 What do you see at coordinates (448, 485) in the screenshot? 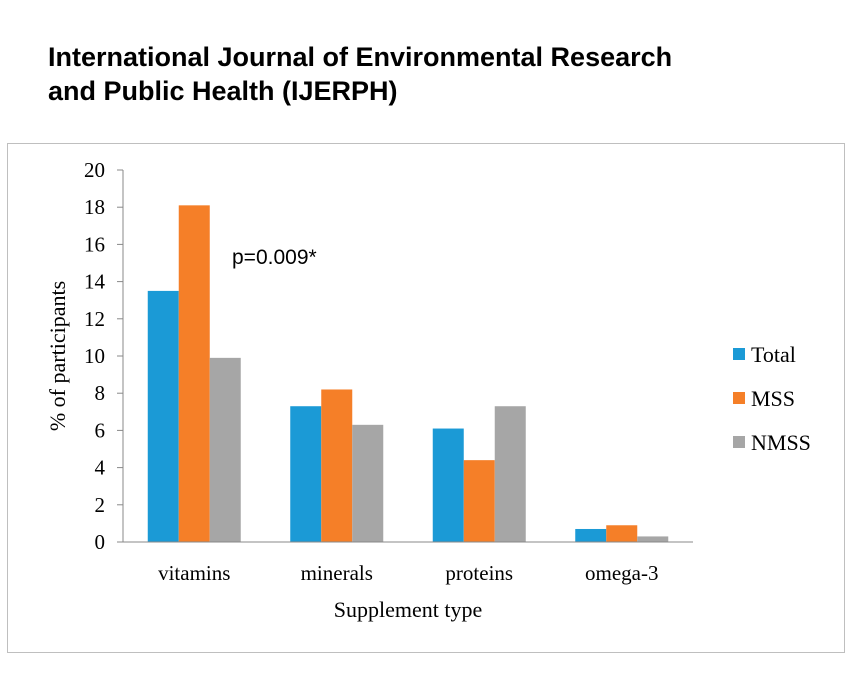
I see `bar-total-proteins` at bounding box center [448, 485].